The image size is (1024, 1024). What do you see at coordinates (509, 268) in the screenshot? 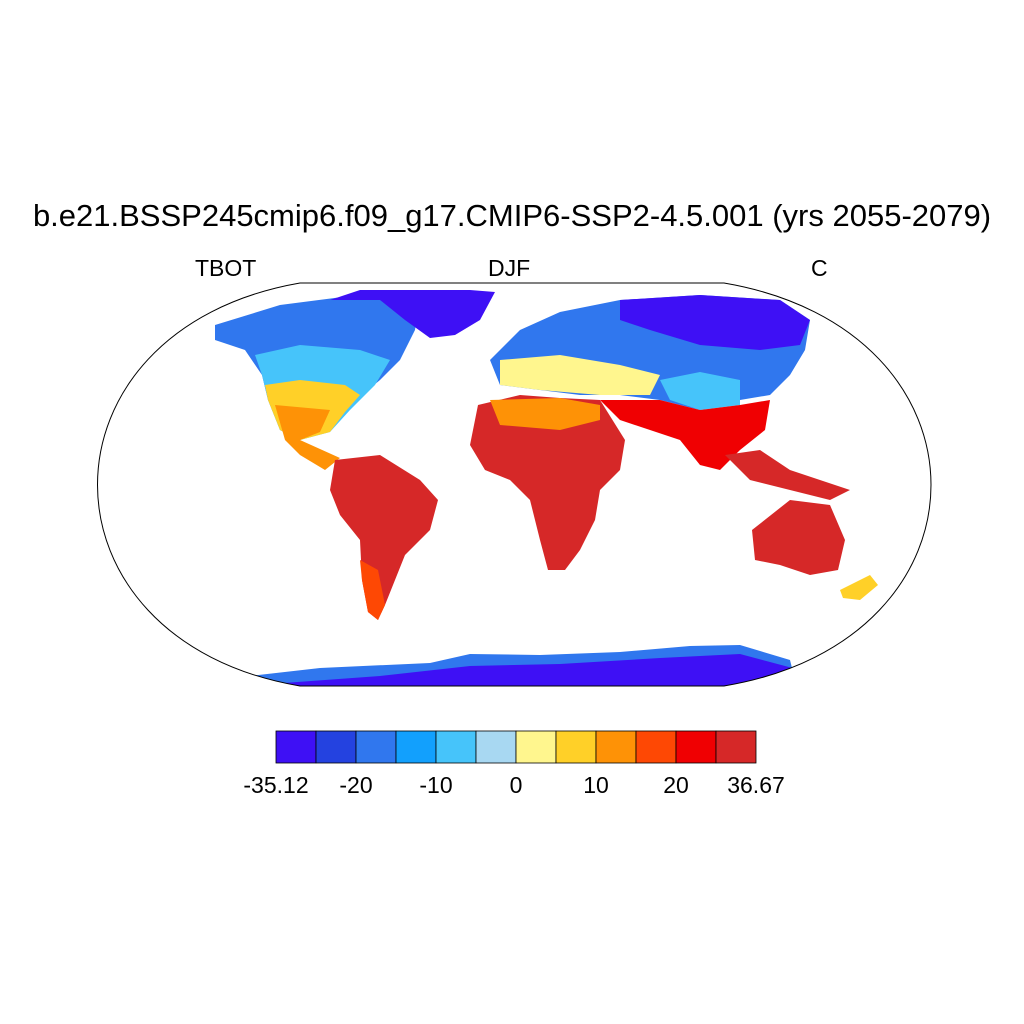
I see `season-label: DJF` at bounding box center [509, 268].